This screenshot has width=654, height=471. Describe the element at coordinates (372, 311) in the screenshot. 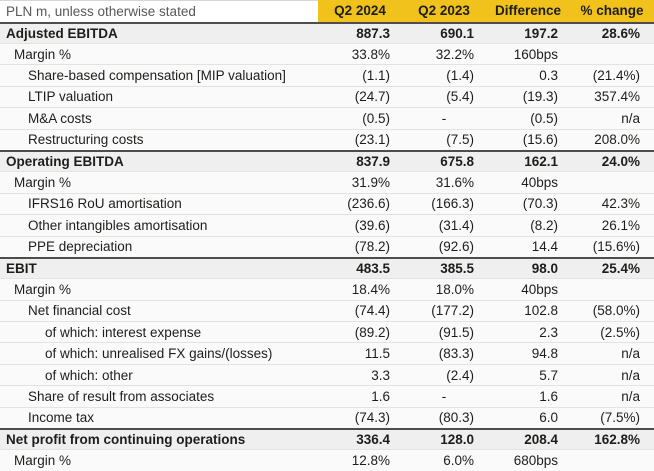

I see `cell-q2-2024: (74.4)` at that location.